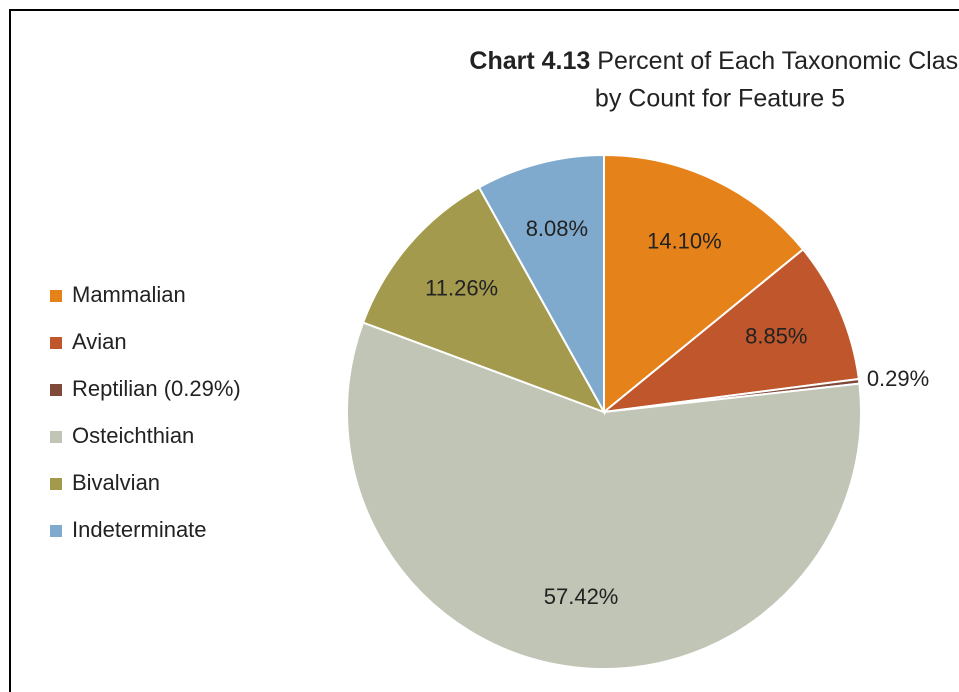  What do you see at coordinates (684, 240) in the screenshot?
I see `data-label: 14.10%` at bounding box center [684, 240].